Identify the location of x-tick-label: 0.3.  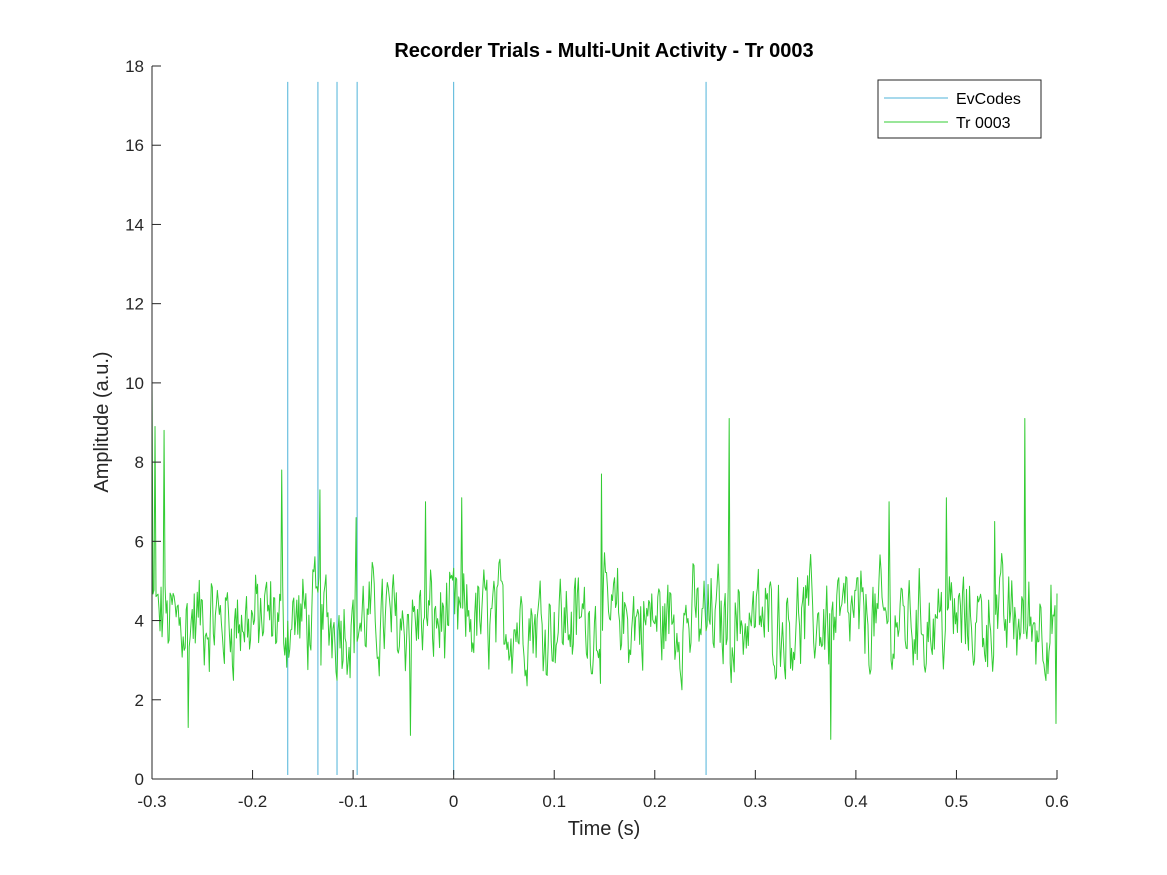
(756, 801).